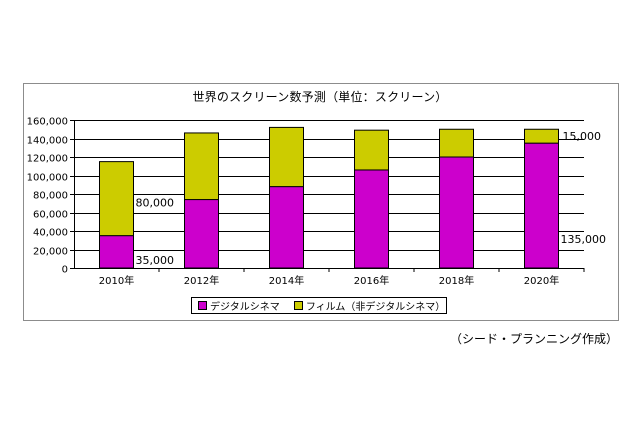 This screenshot has height=426, width=640. Describe the element at coordinates (47, 159) in the screenshot. I see `y-tick-label: 120,000` at that location.